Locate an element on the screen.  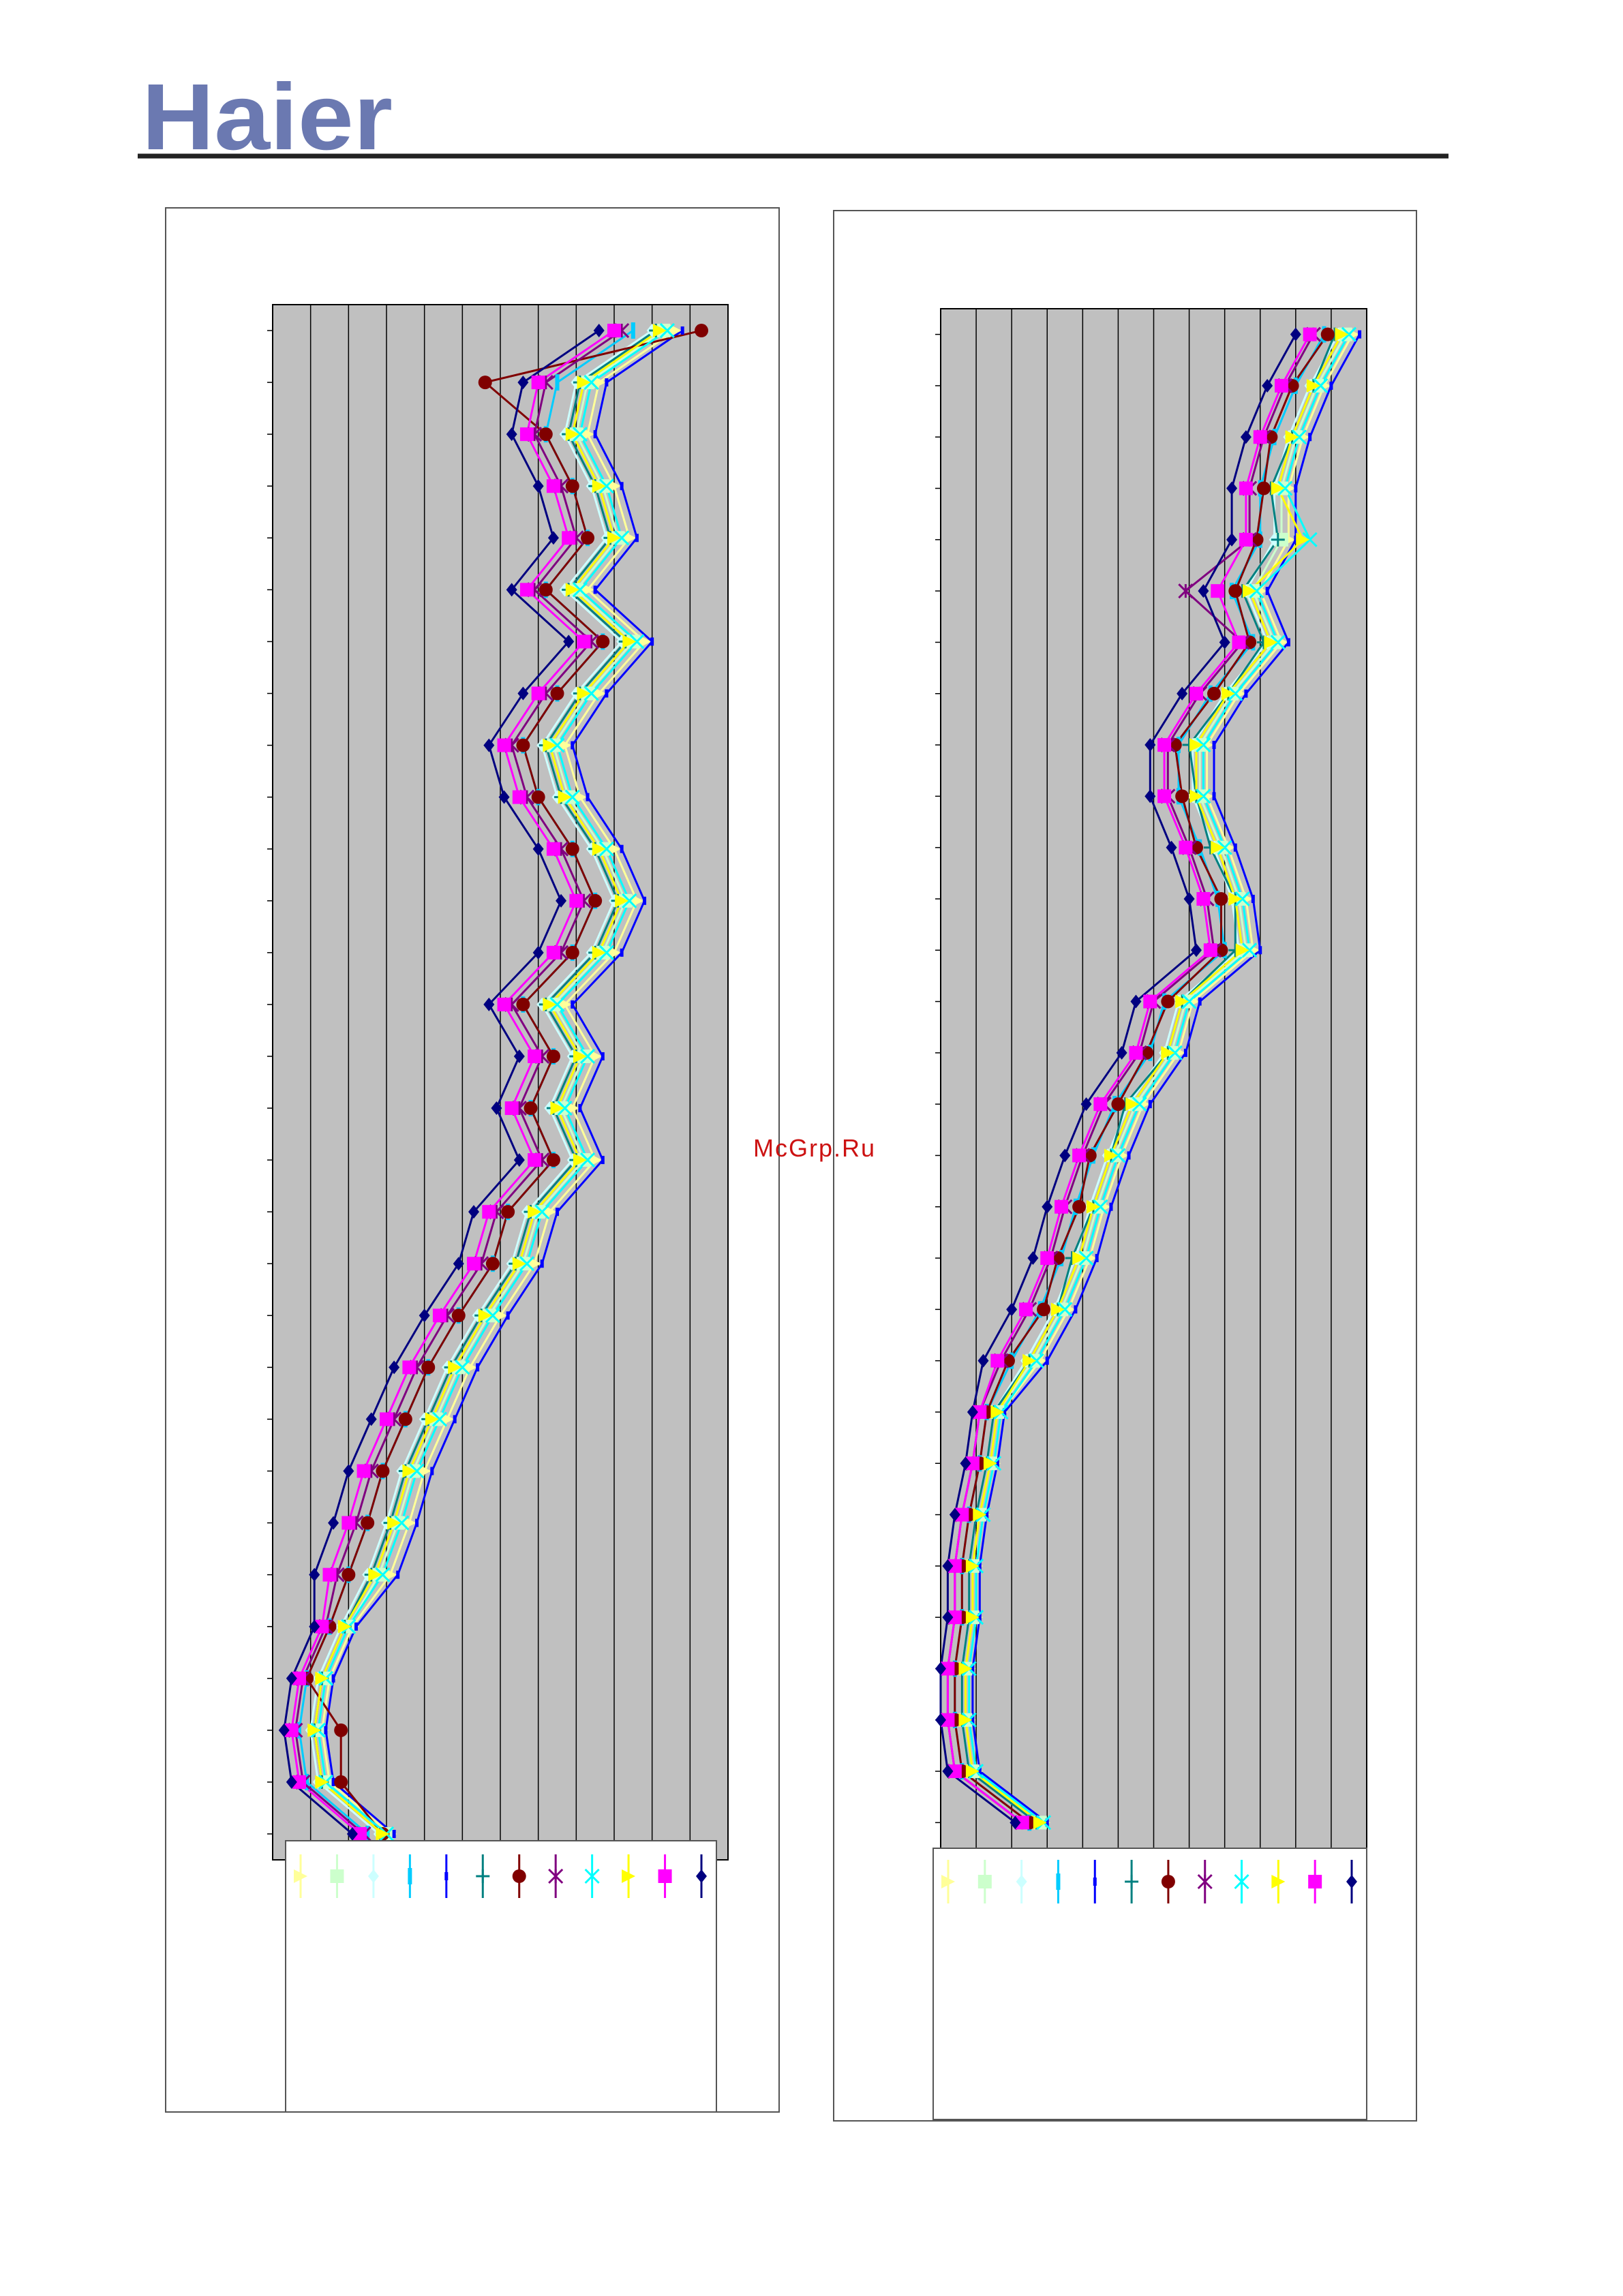
watermark: McGrp.Ru is located at coordinates (814, 1148).